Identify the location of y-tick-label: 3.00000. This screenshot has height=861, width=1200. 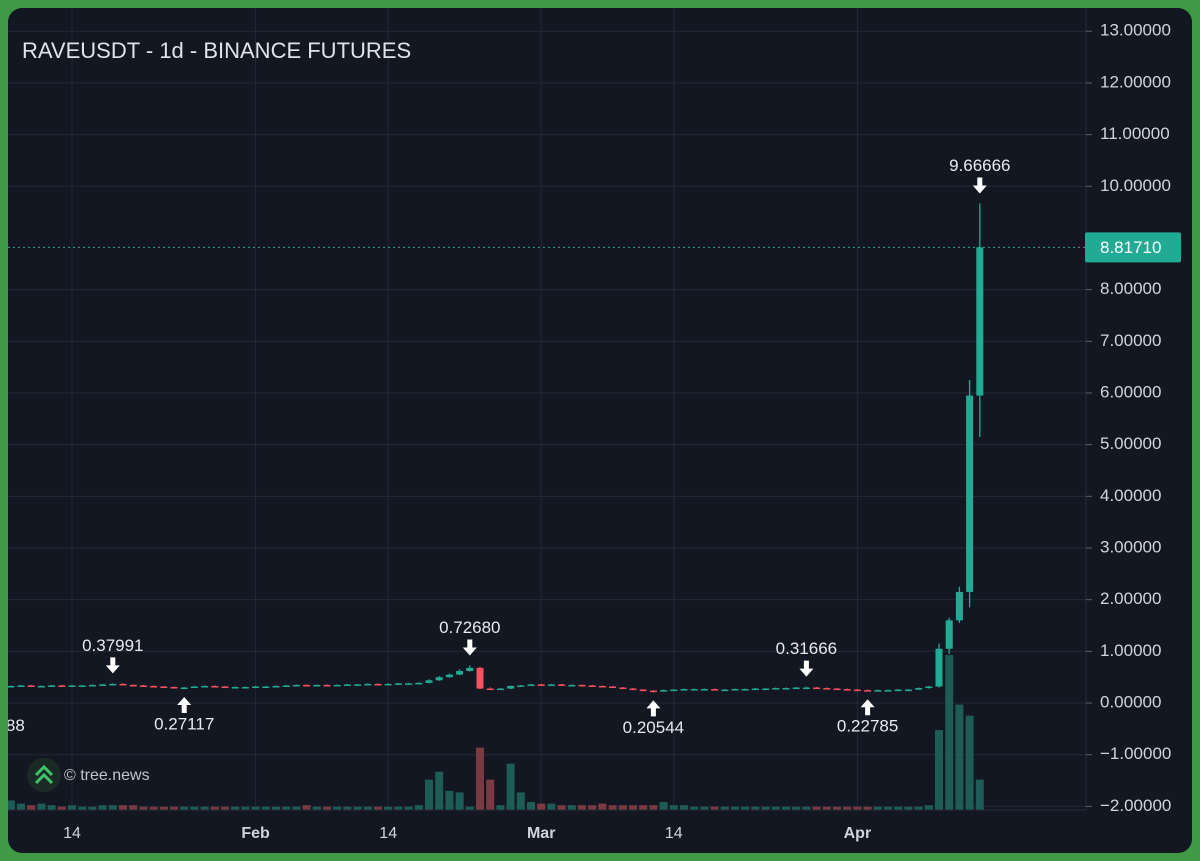
(1130, 546).